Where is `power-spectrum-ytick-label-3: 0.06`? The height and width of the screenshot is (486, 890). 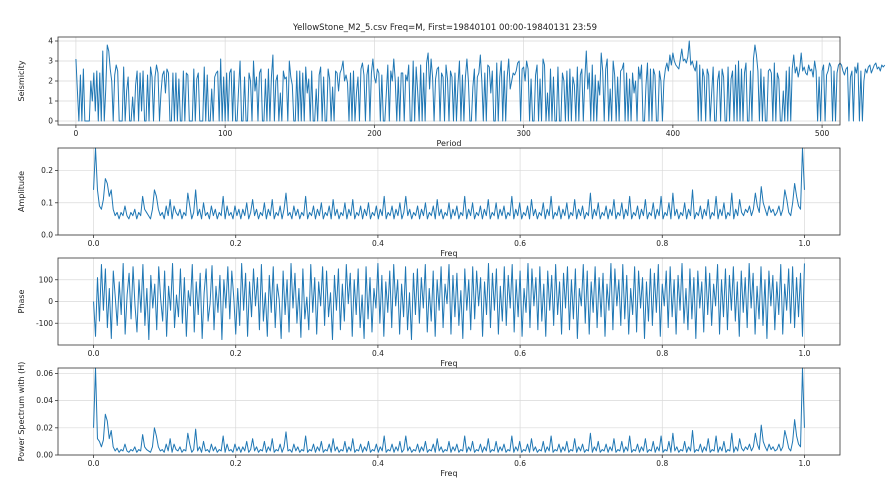 power-spectrum-ytick-label-3: 0.06 is located at coordinates (44, 373).